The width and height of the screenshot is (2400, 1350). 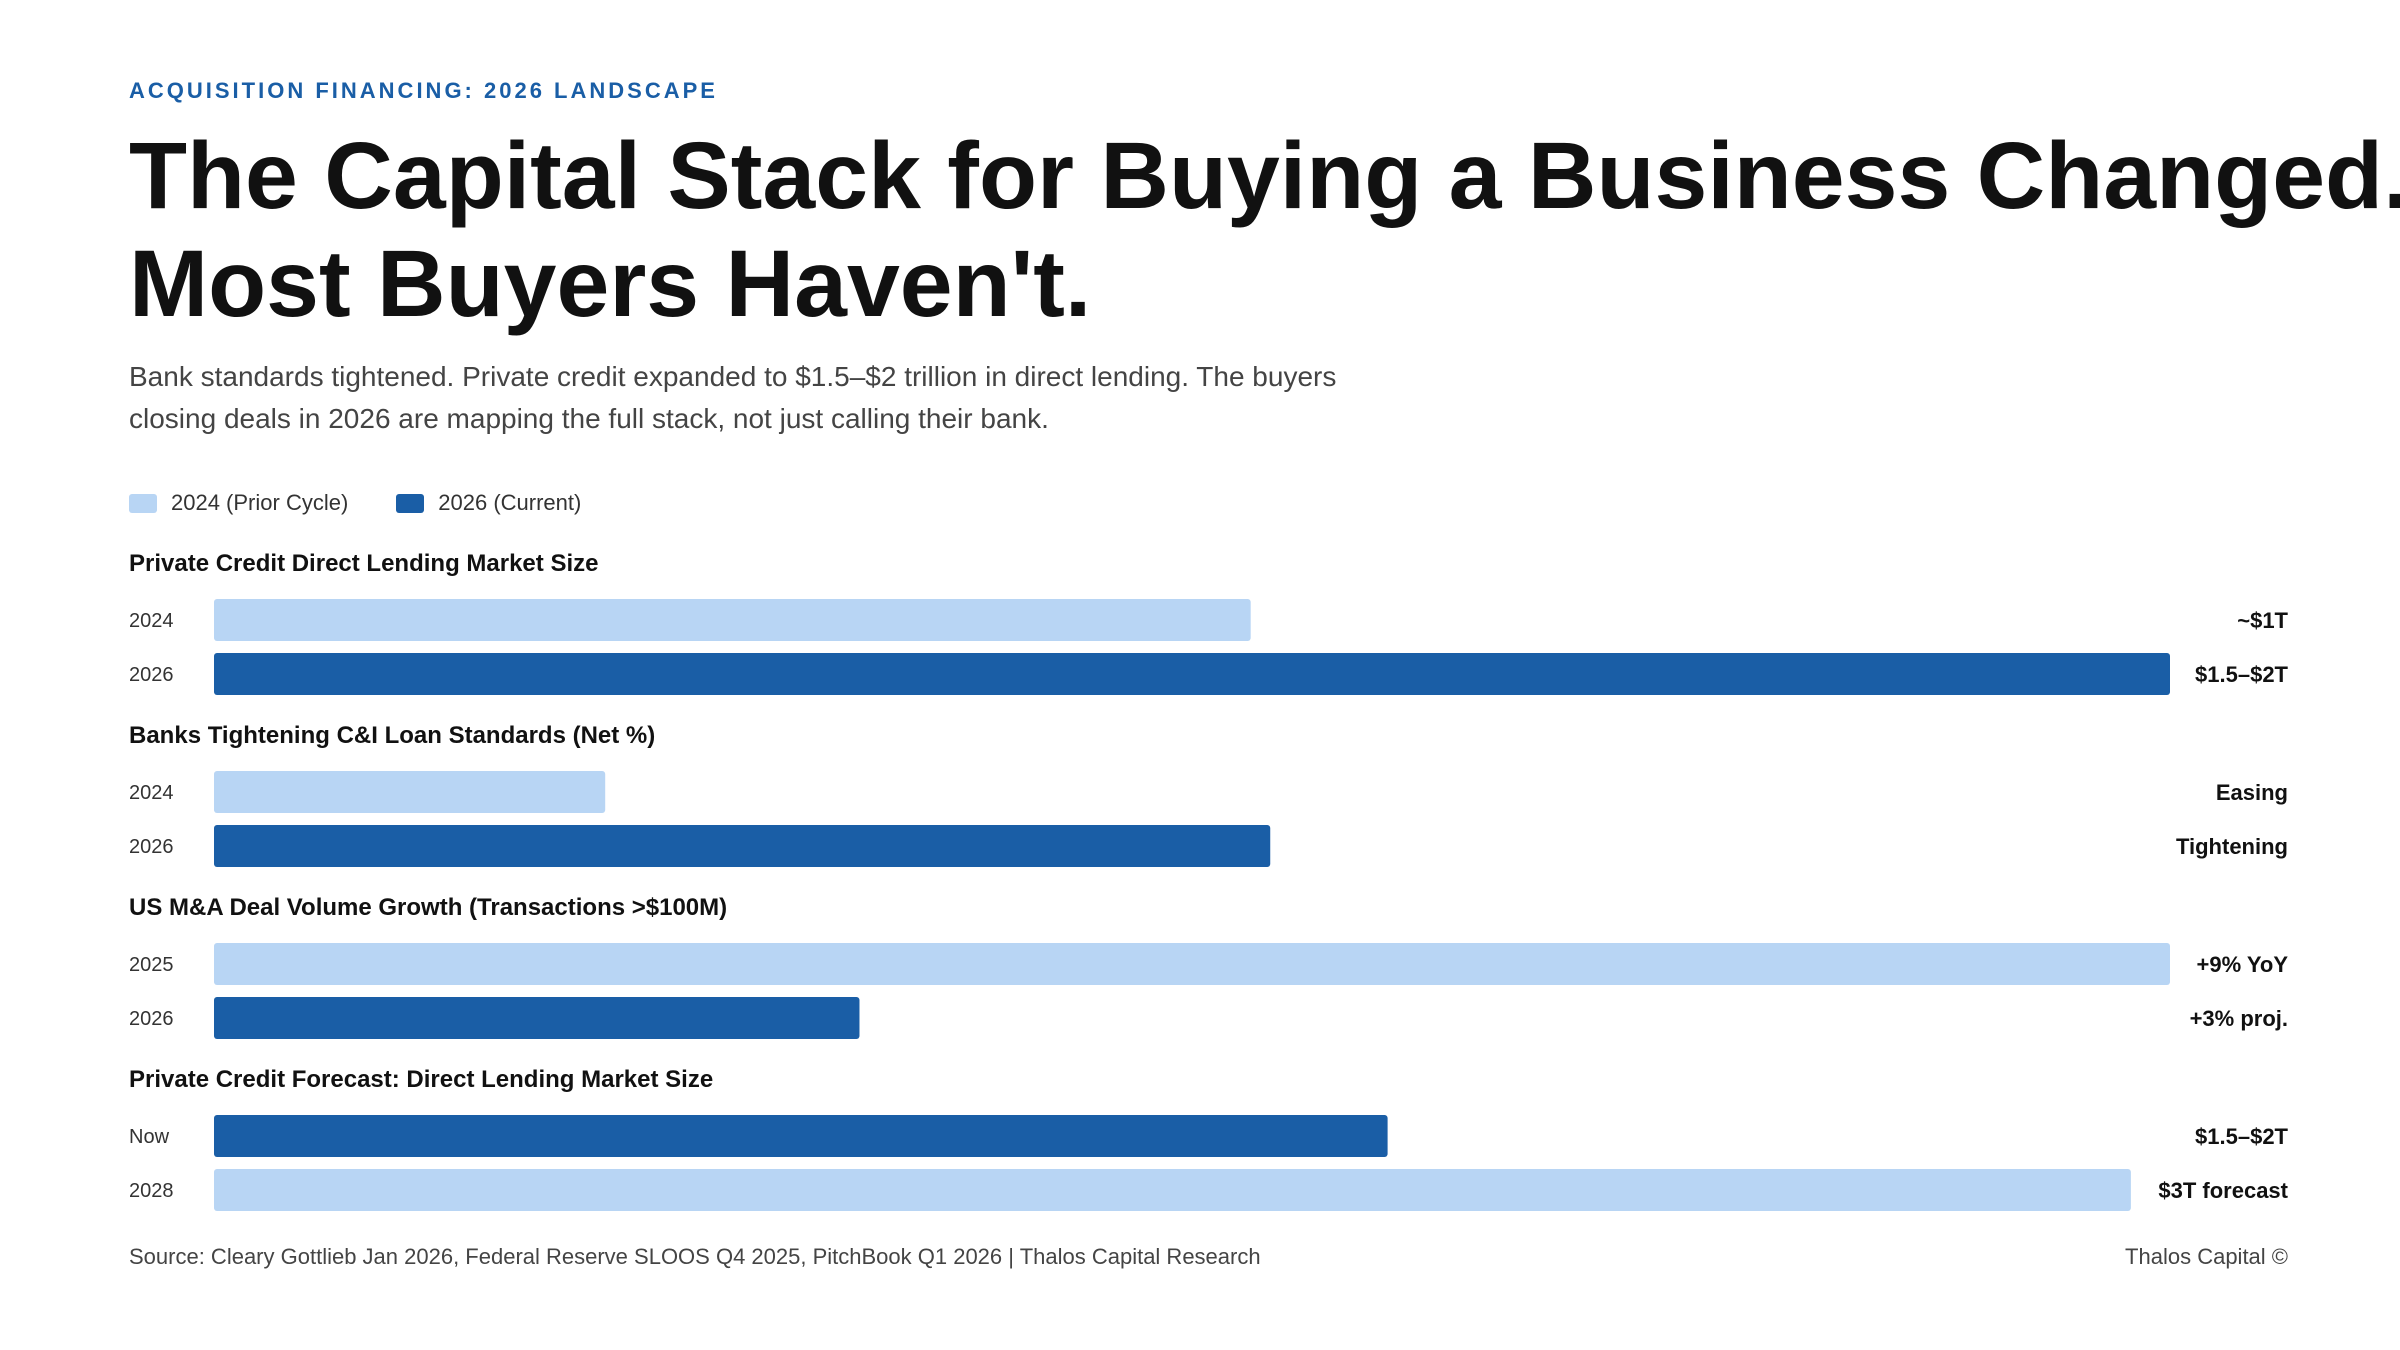 I want to click on legend-label-prior: 2024 (Prior Cycle), so click(x=260, y=502).